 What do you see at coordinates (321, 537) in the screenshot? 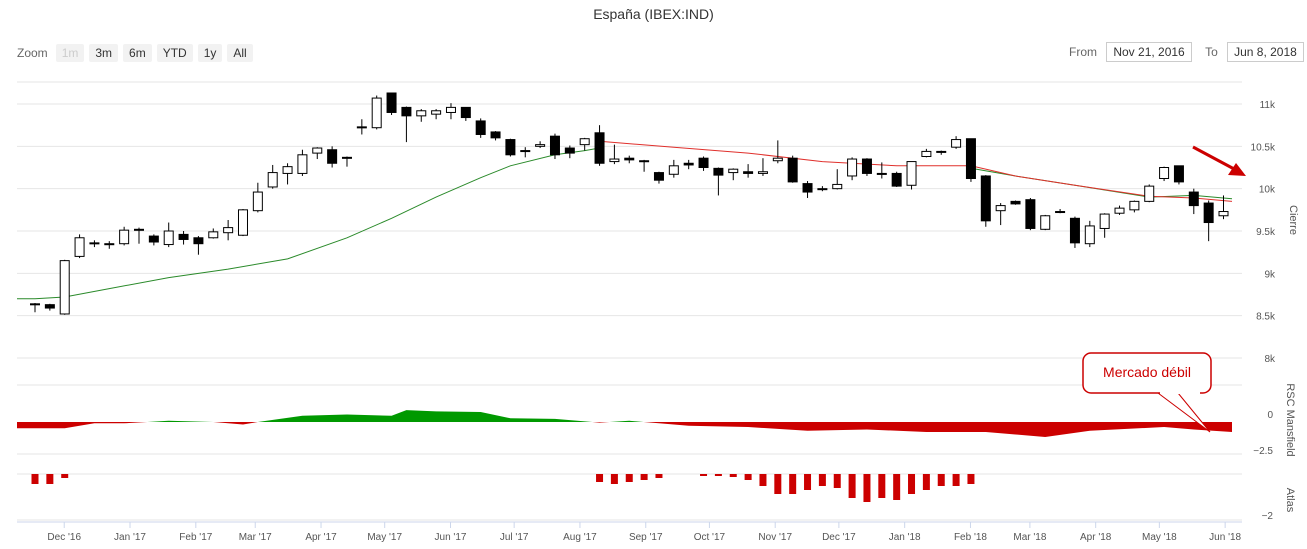
I see `x-tick-label: Apr '17` at bounding box center [321, 537].